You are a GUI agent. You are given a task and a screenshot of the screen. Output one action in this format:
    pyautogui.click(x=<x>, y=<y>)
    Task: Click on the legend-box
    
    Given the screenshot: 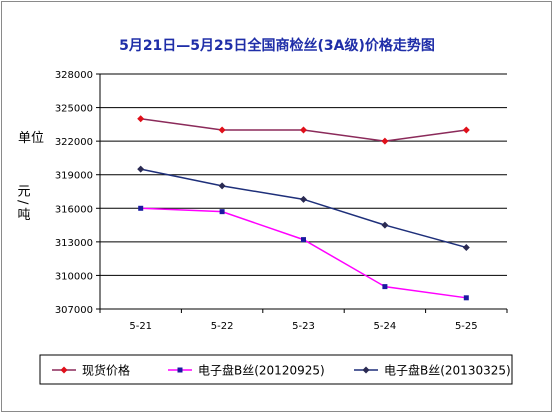 What is the action you would take?
    pyautogui.click(x=276, y=369)
    